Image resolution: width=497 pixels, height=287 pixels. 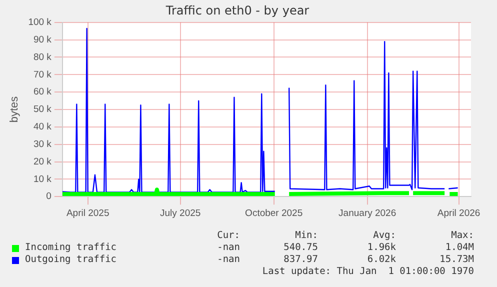 What do you see at coordinates (367, 272) in the screenshot?
I see `text: Last update: Thu Jan 1 01:00:00 1970` at bounding box center [367, 272].